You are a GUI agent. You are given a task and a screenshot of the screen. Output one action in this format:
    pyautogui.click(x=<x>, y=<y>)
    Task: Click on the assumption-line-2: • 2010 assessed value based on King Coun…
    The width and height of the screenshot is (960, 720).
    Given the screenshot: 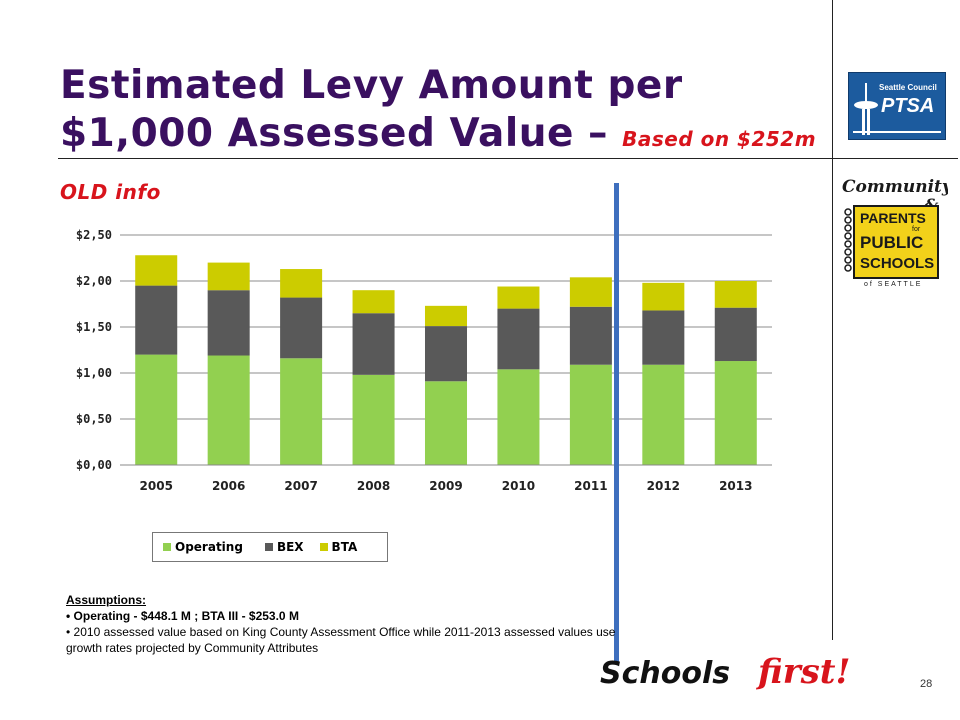 What is the action you would take?
    pyautogui.click(x=341, y=640)
    